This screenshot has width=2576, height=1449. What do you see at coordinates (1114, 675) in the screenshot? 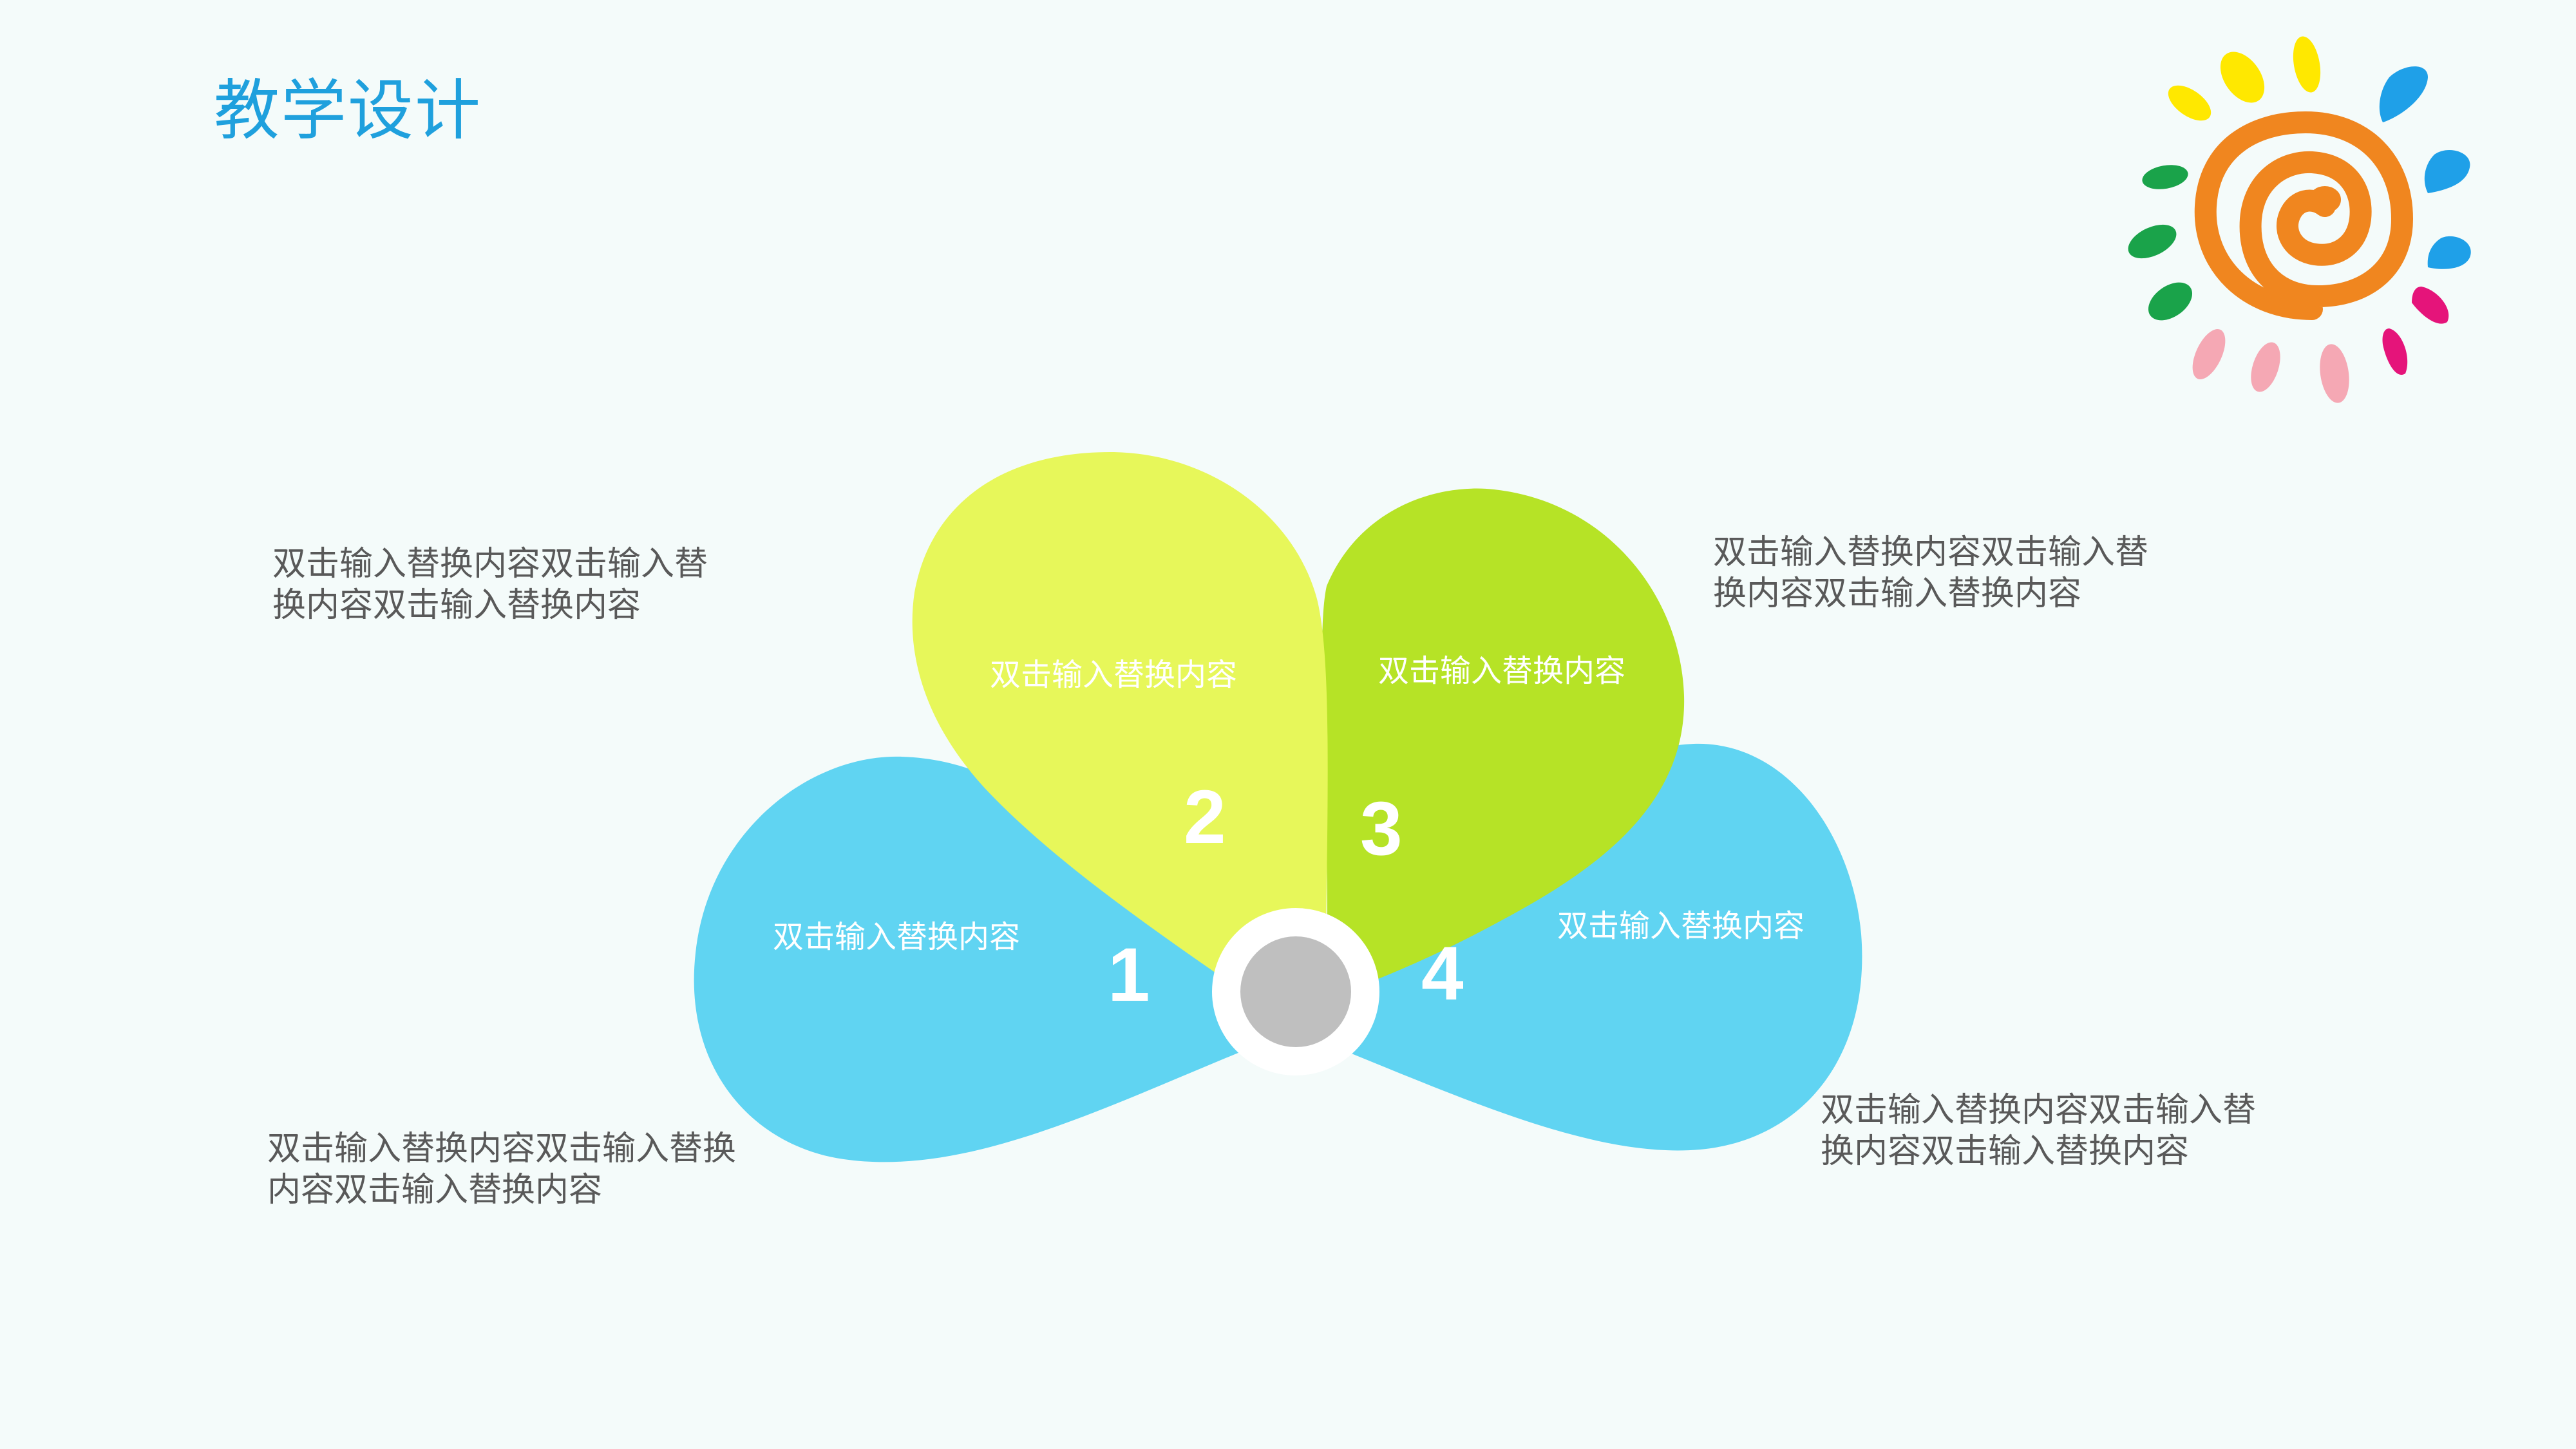
I see `petal-2-label: 双击输入替换内容` at bounding box center [1114, 675].